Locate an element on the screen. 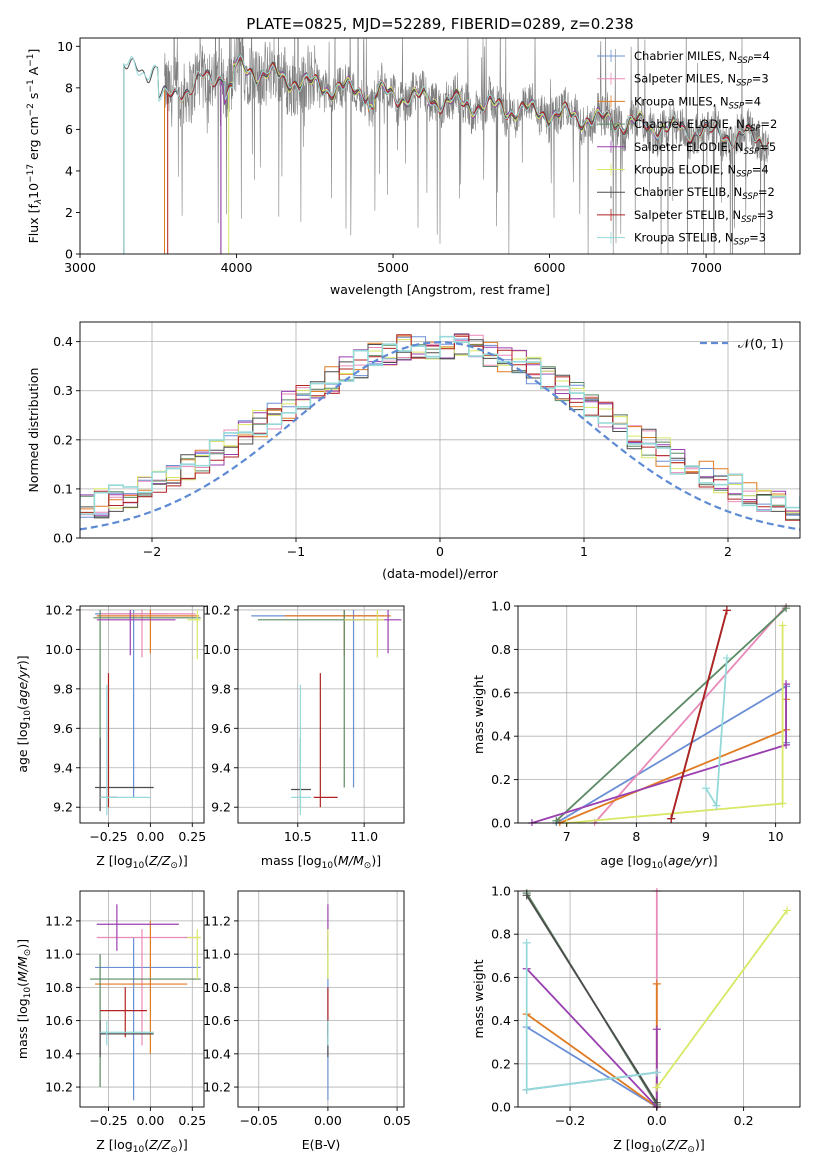  histogram-area is located at coordinates (440, 432).